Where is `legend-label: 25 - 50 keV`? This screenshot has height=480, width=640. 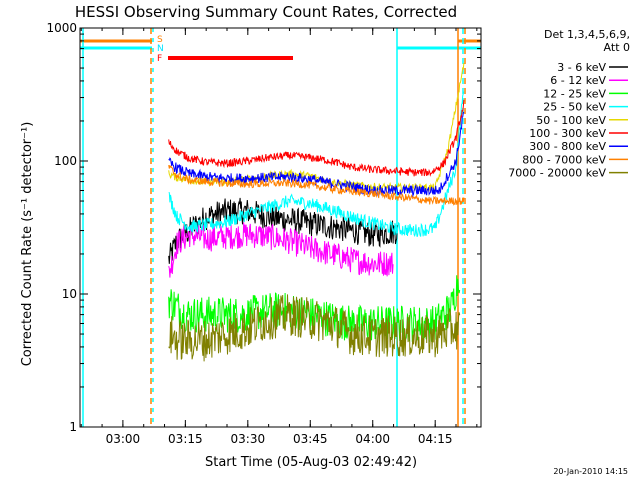
legend-label: 25 - 50 keV is located at coordinates (574, 107).